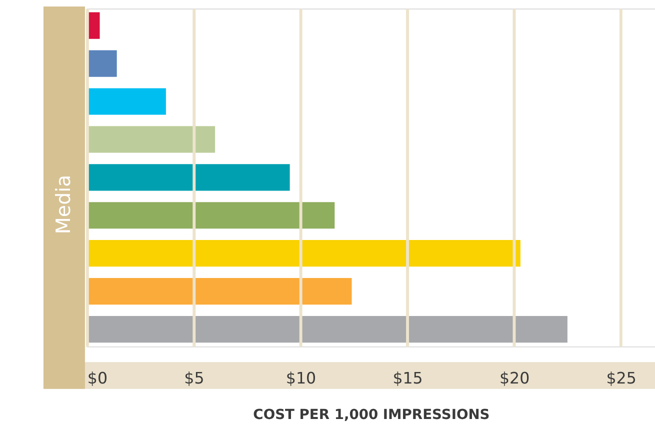  Describe the element at coordinates (97, 378) in the screenshot. I see `x-tick-label: $0` at that location.